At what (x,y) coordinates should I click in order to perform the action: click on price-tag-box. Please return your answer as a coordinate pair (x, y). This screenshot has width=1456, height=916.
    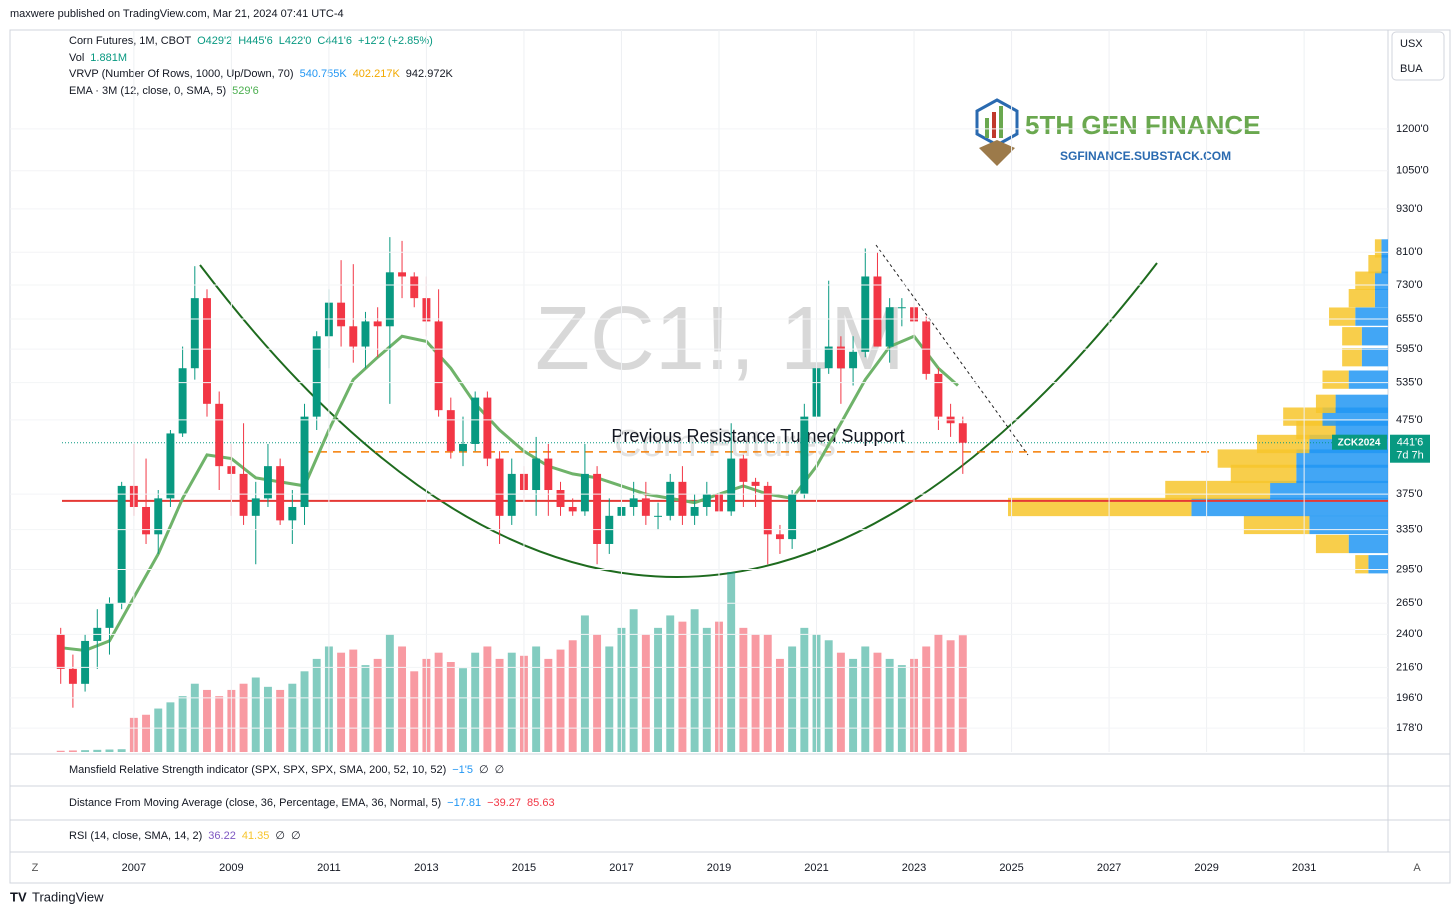
    Looking at the image, I should click on (1359, 442).